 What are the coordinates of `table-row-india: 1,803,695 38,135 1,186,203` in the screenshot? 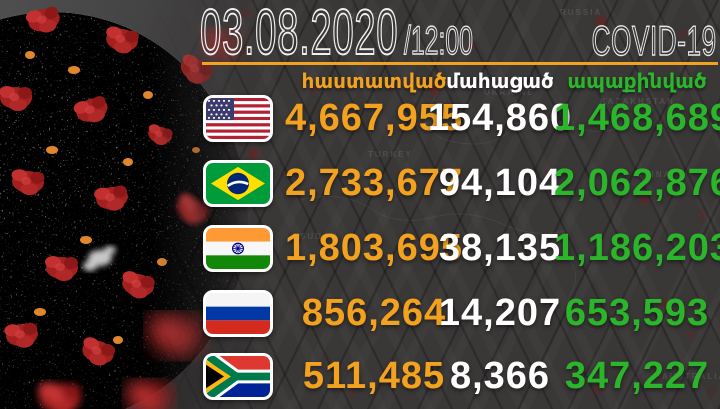 It's located at (360, 250).